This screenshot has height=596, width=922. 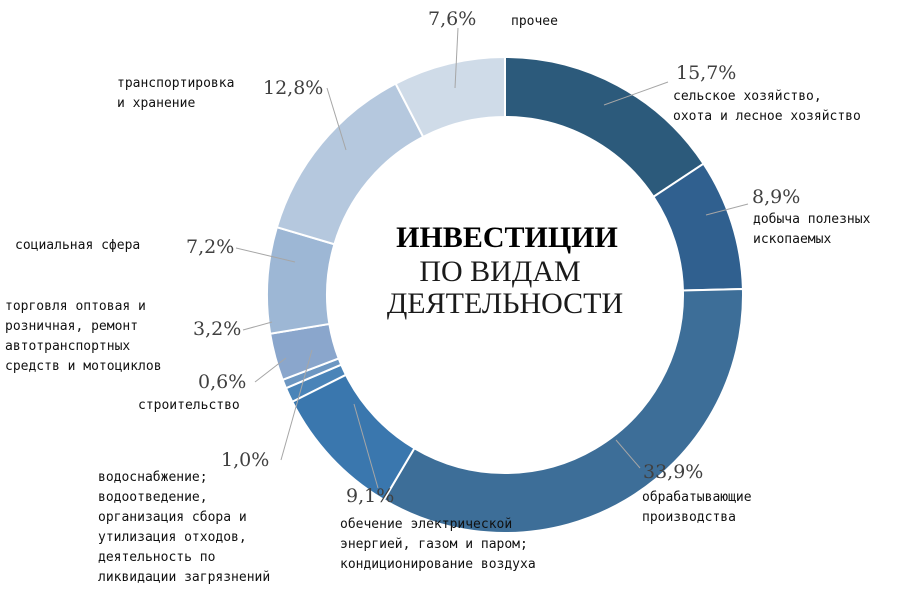 I want to click on slice-category-label-line: обрабатывающие, so click(x=697, y=497).